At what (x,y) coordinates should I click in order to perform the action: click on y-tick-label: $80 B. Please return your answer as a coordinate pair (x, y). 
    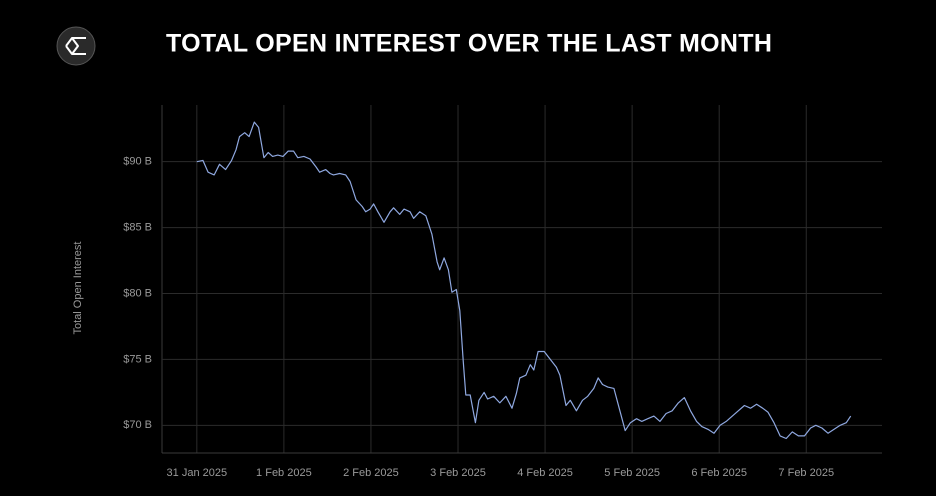
    Looking at the image, I should click on (137, 293).